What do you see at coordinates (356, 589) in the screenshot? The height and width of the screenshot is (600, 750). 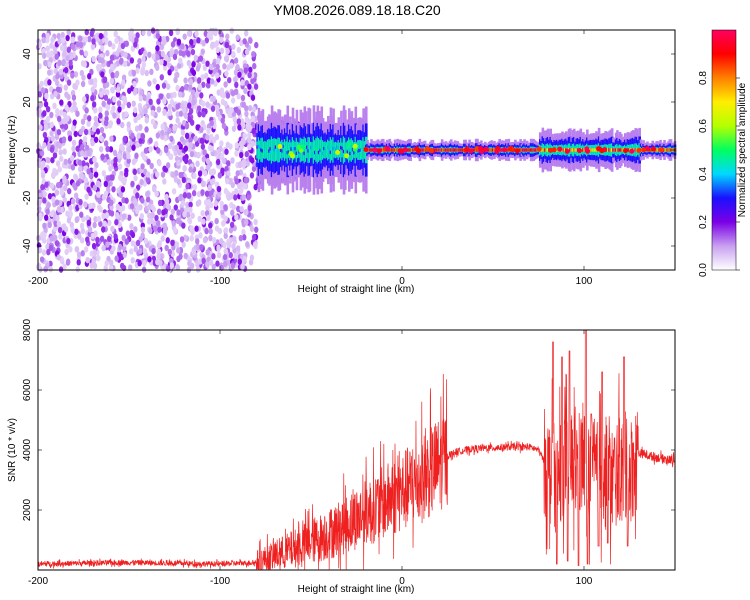 I see `snr-x-label: Height of straight line (km)` at bounding box center [356, 589].